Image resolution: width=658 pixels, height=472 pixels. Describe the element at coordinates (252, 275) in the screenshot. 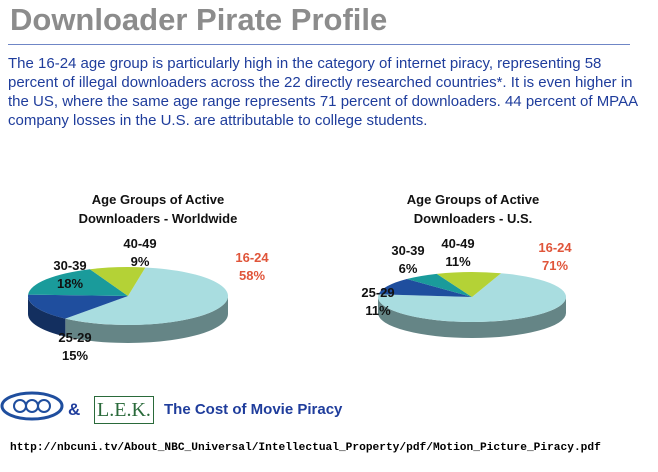

I see `slice-label: 58%` at that location.